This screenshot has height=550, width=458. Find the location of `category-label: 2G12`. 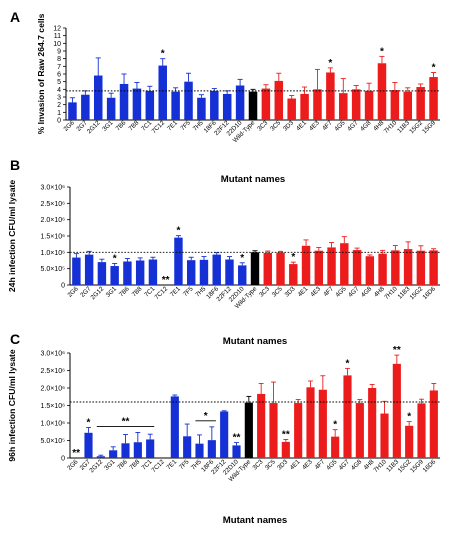

category-label: 2G12 is located at coordinates (96, 466).